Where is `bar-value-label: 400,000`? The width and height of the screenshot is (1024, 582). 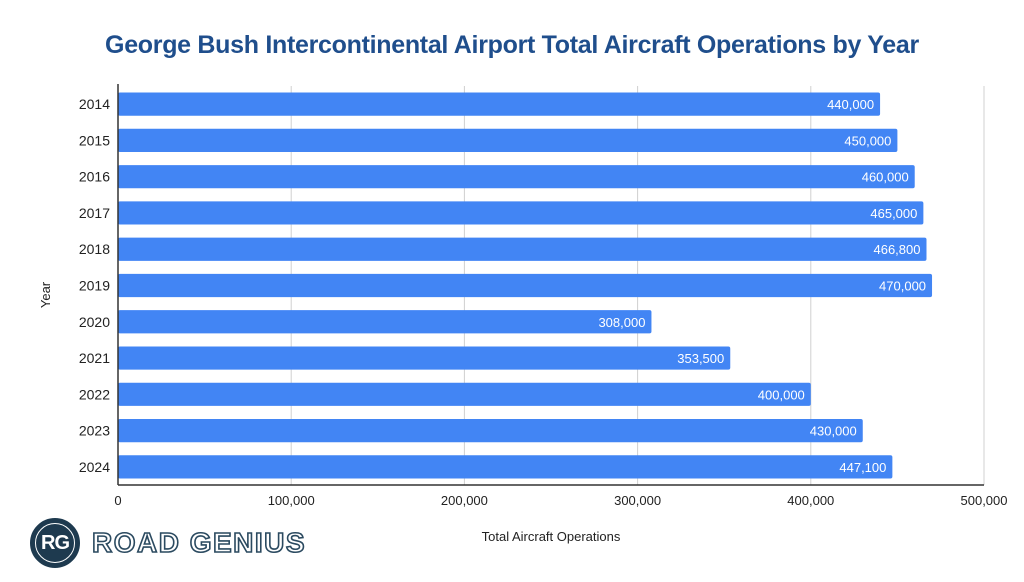 bar-value-label: 400,000 is located at coordinates (781, 394).